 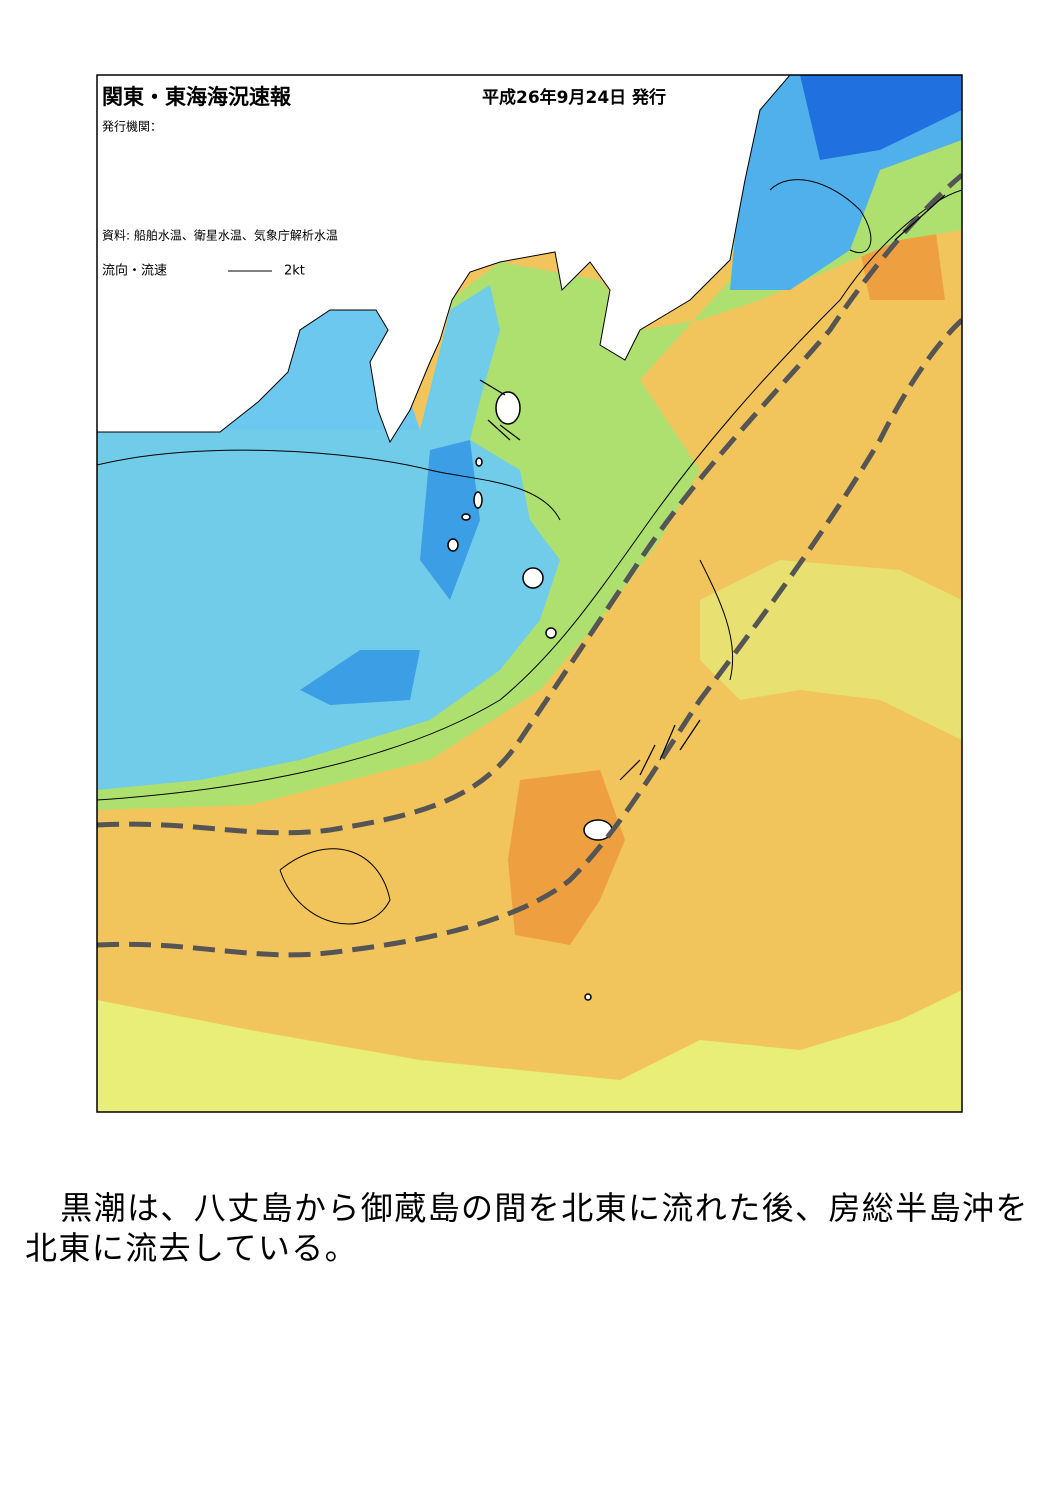 I want to click on publisher-label: 発行機関：, so click(x=132, y=126).